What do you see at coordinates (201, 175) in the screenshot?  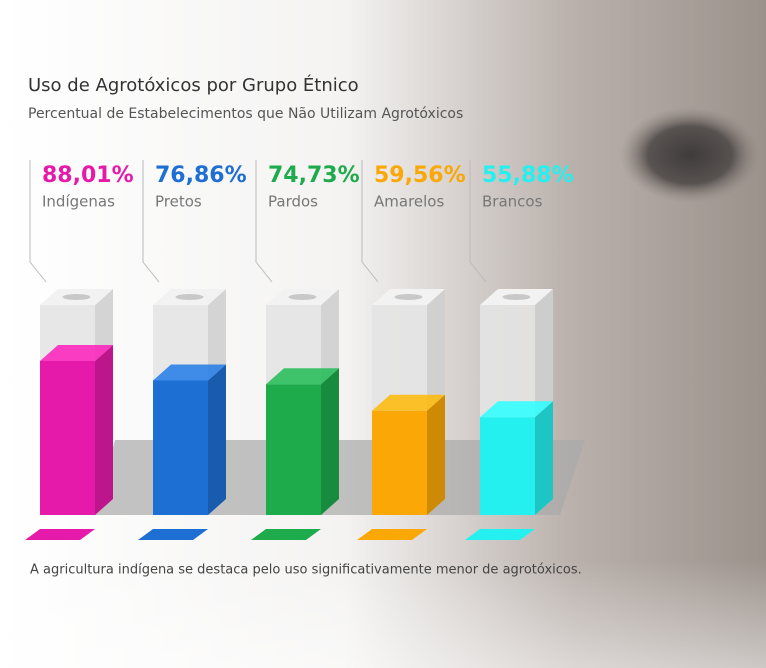 I see `value-label: 76,86%` at bounding box center [201, 175].